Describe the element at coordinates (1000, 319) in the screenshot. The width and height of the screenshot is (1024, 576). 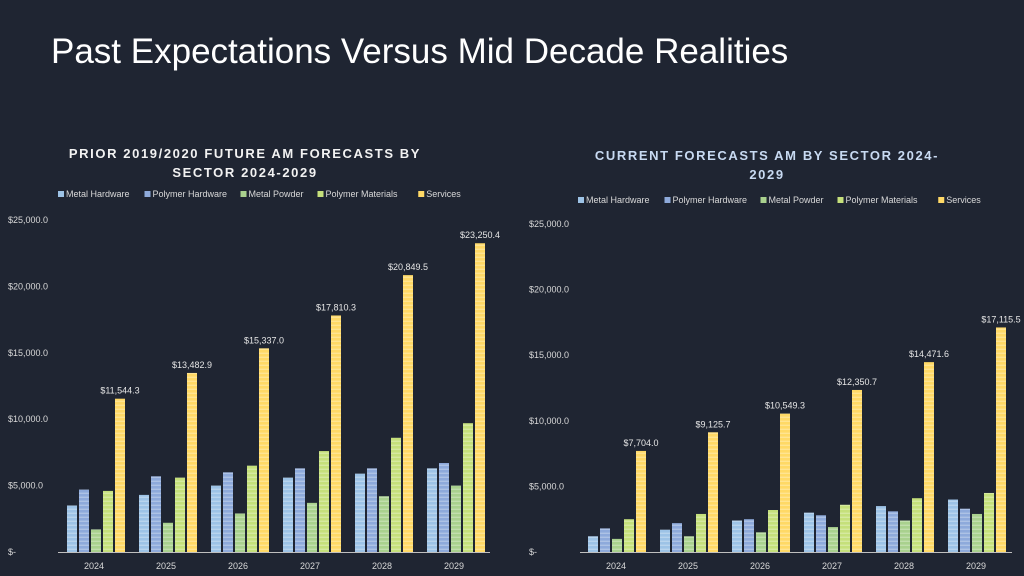
I see `data-label-2029: $17,115.5` at that location.